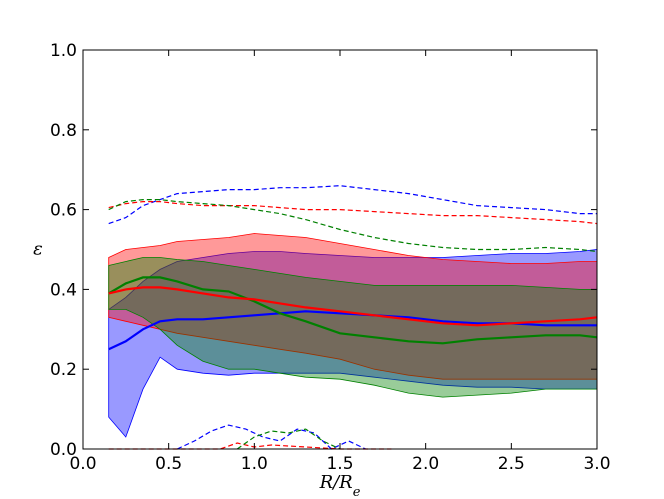  What do you see at coordinates (63, 51) in the screenshot?
I see `y-tick-label: 1.0` at bounding box center [63, 51].